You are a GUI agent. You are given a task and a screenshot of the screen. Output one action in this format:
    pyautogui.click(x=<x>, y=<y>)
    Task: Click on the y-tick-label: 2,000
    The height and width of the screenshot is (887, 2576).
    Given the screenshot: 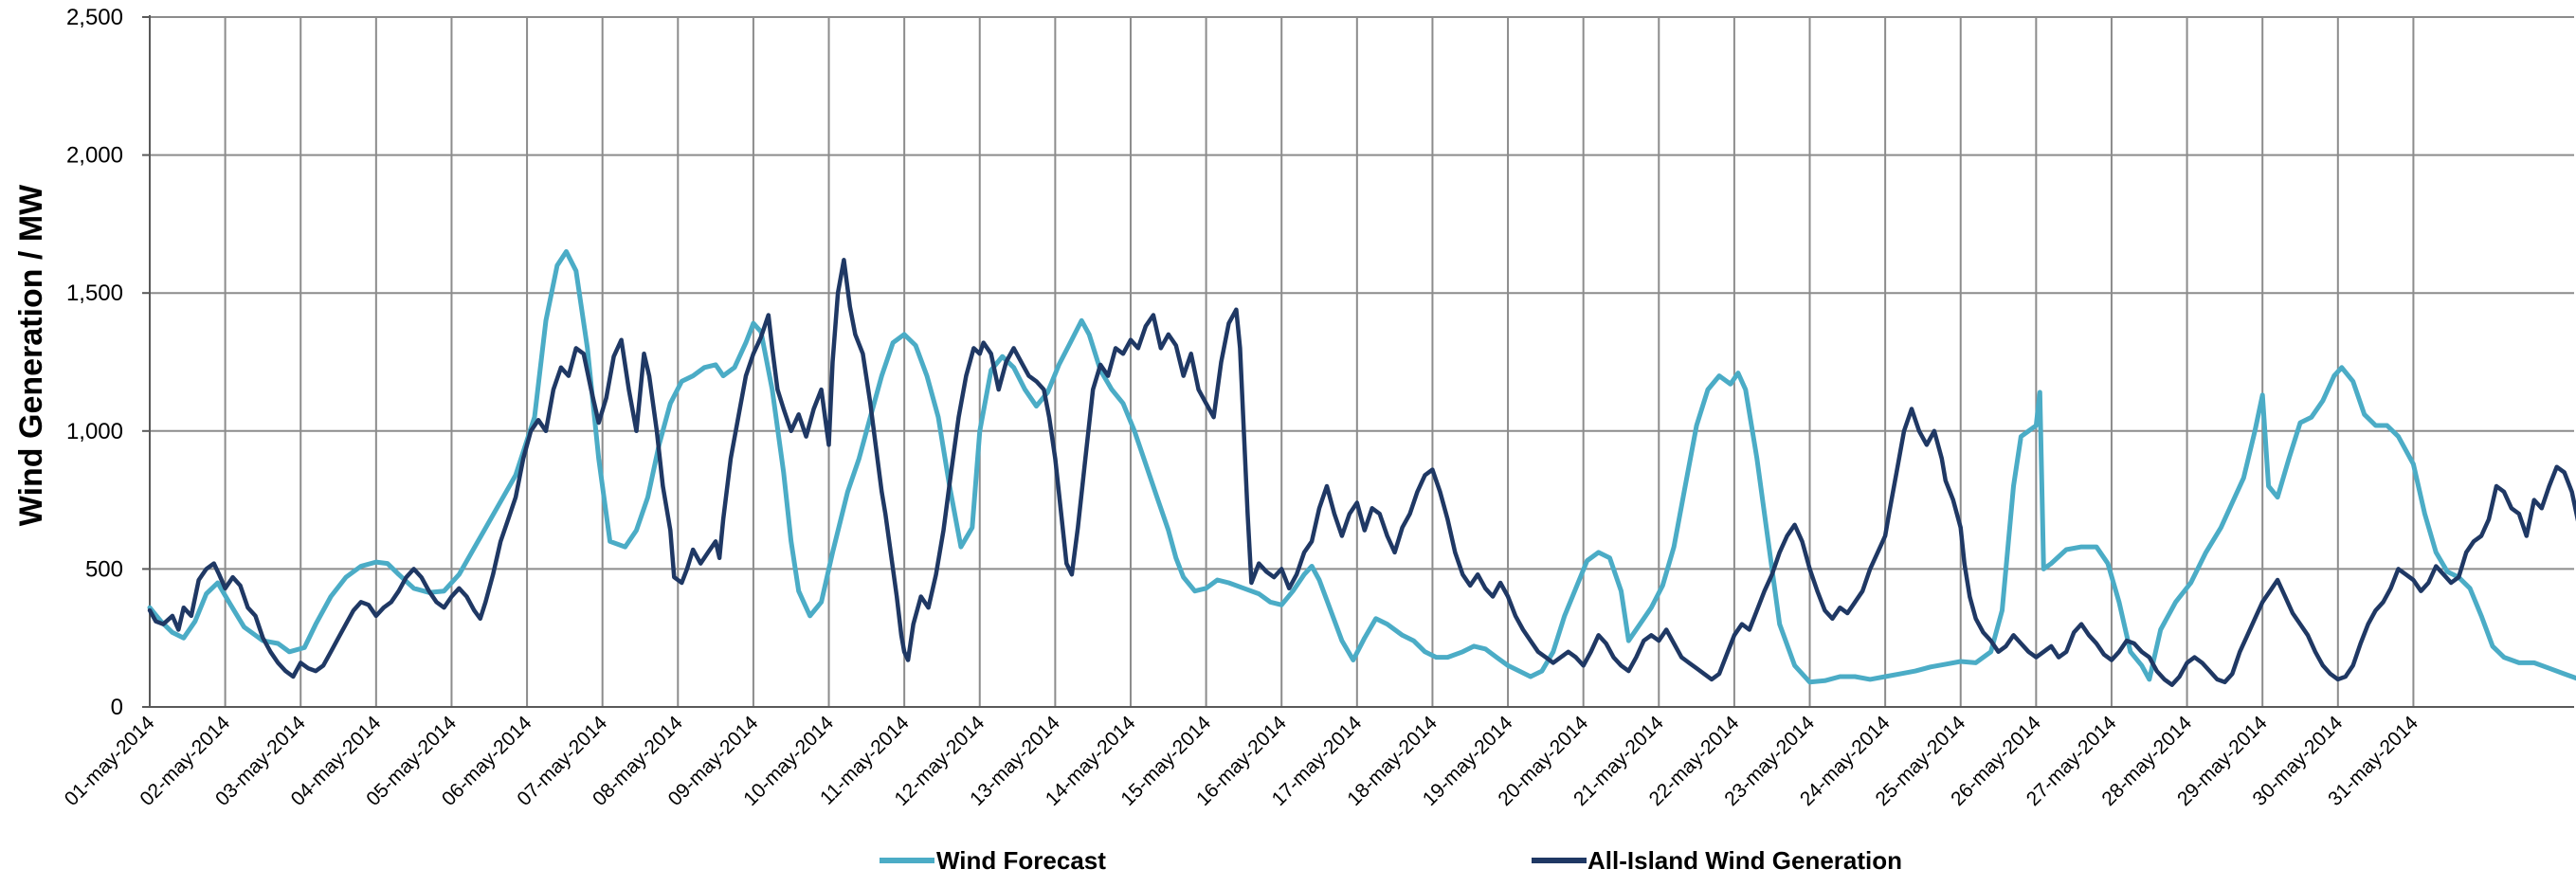 What is the action you would take?
    pyautogui.click(x=94, y=156)
    